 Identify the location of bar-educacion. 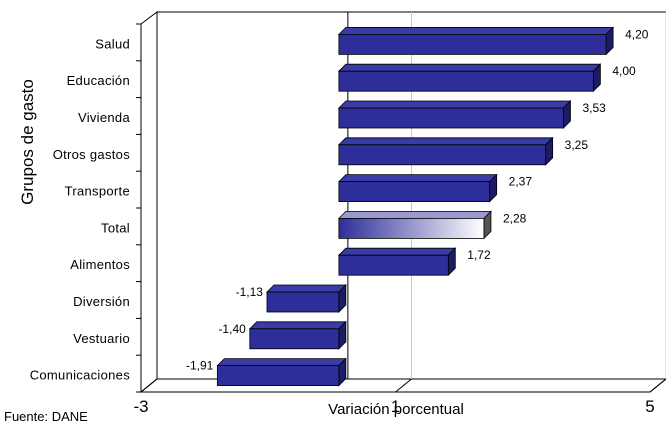
(469, 78).